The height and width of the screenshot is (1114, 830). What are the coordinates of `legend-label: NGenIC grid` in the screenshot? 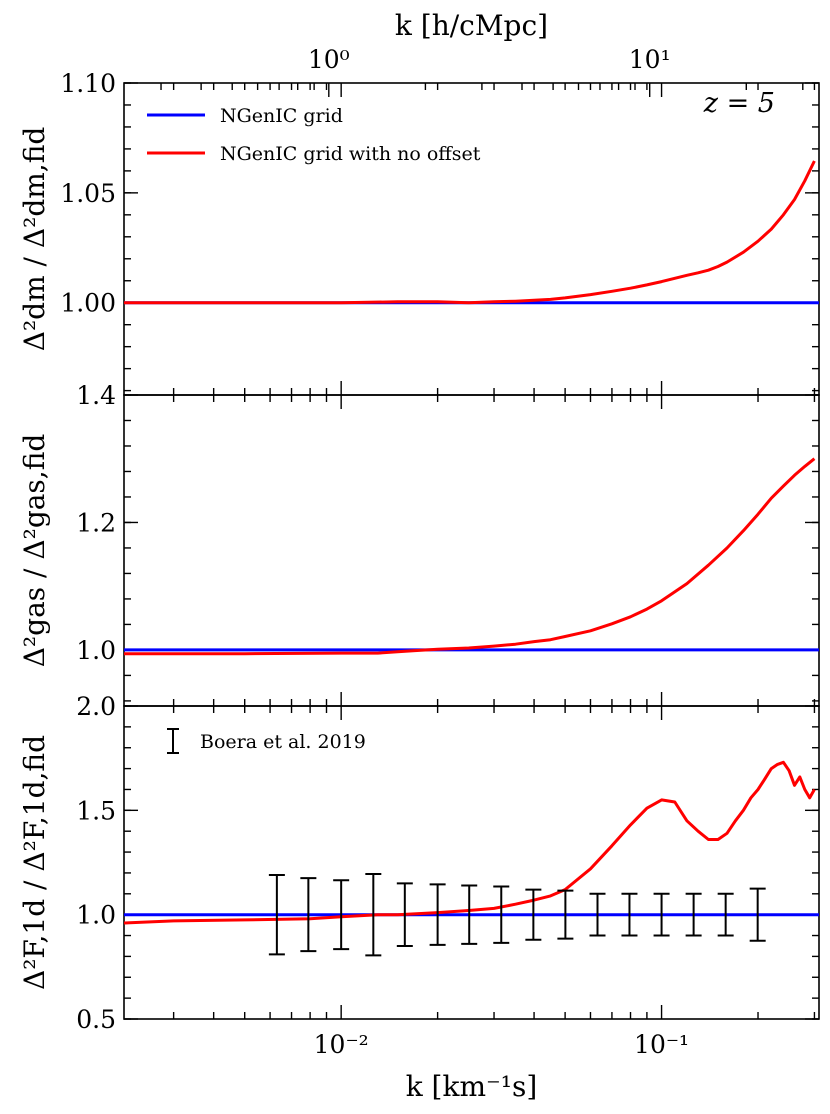 It's located at (281, 116).